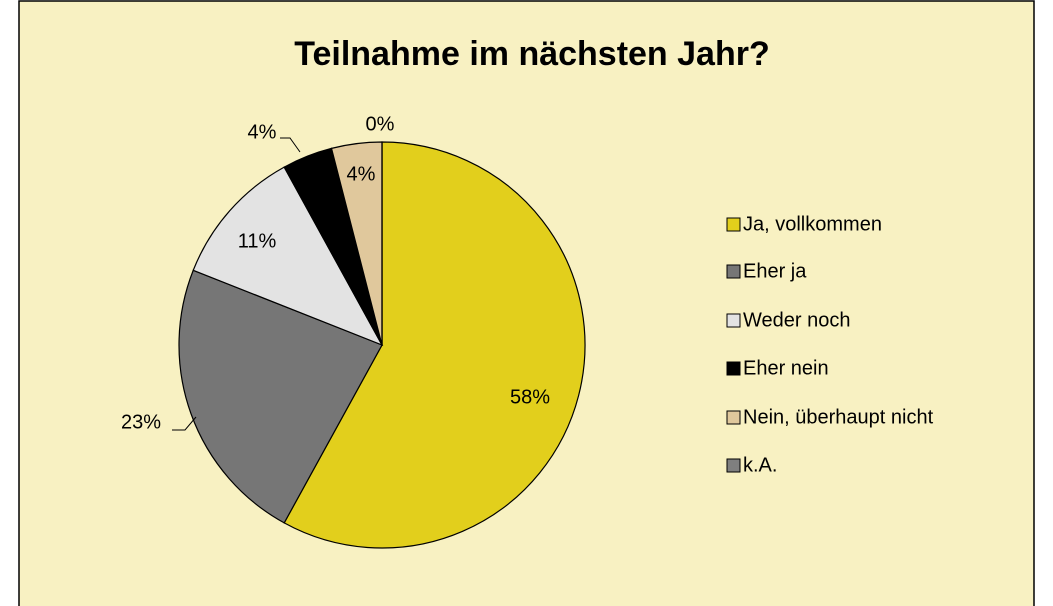  Describe the element at coordinates (530, 397) in the screenshot. I see `data-label: 58%` at that location.